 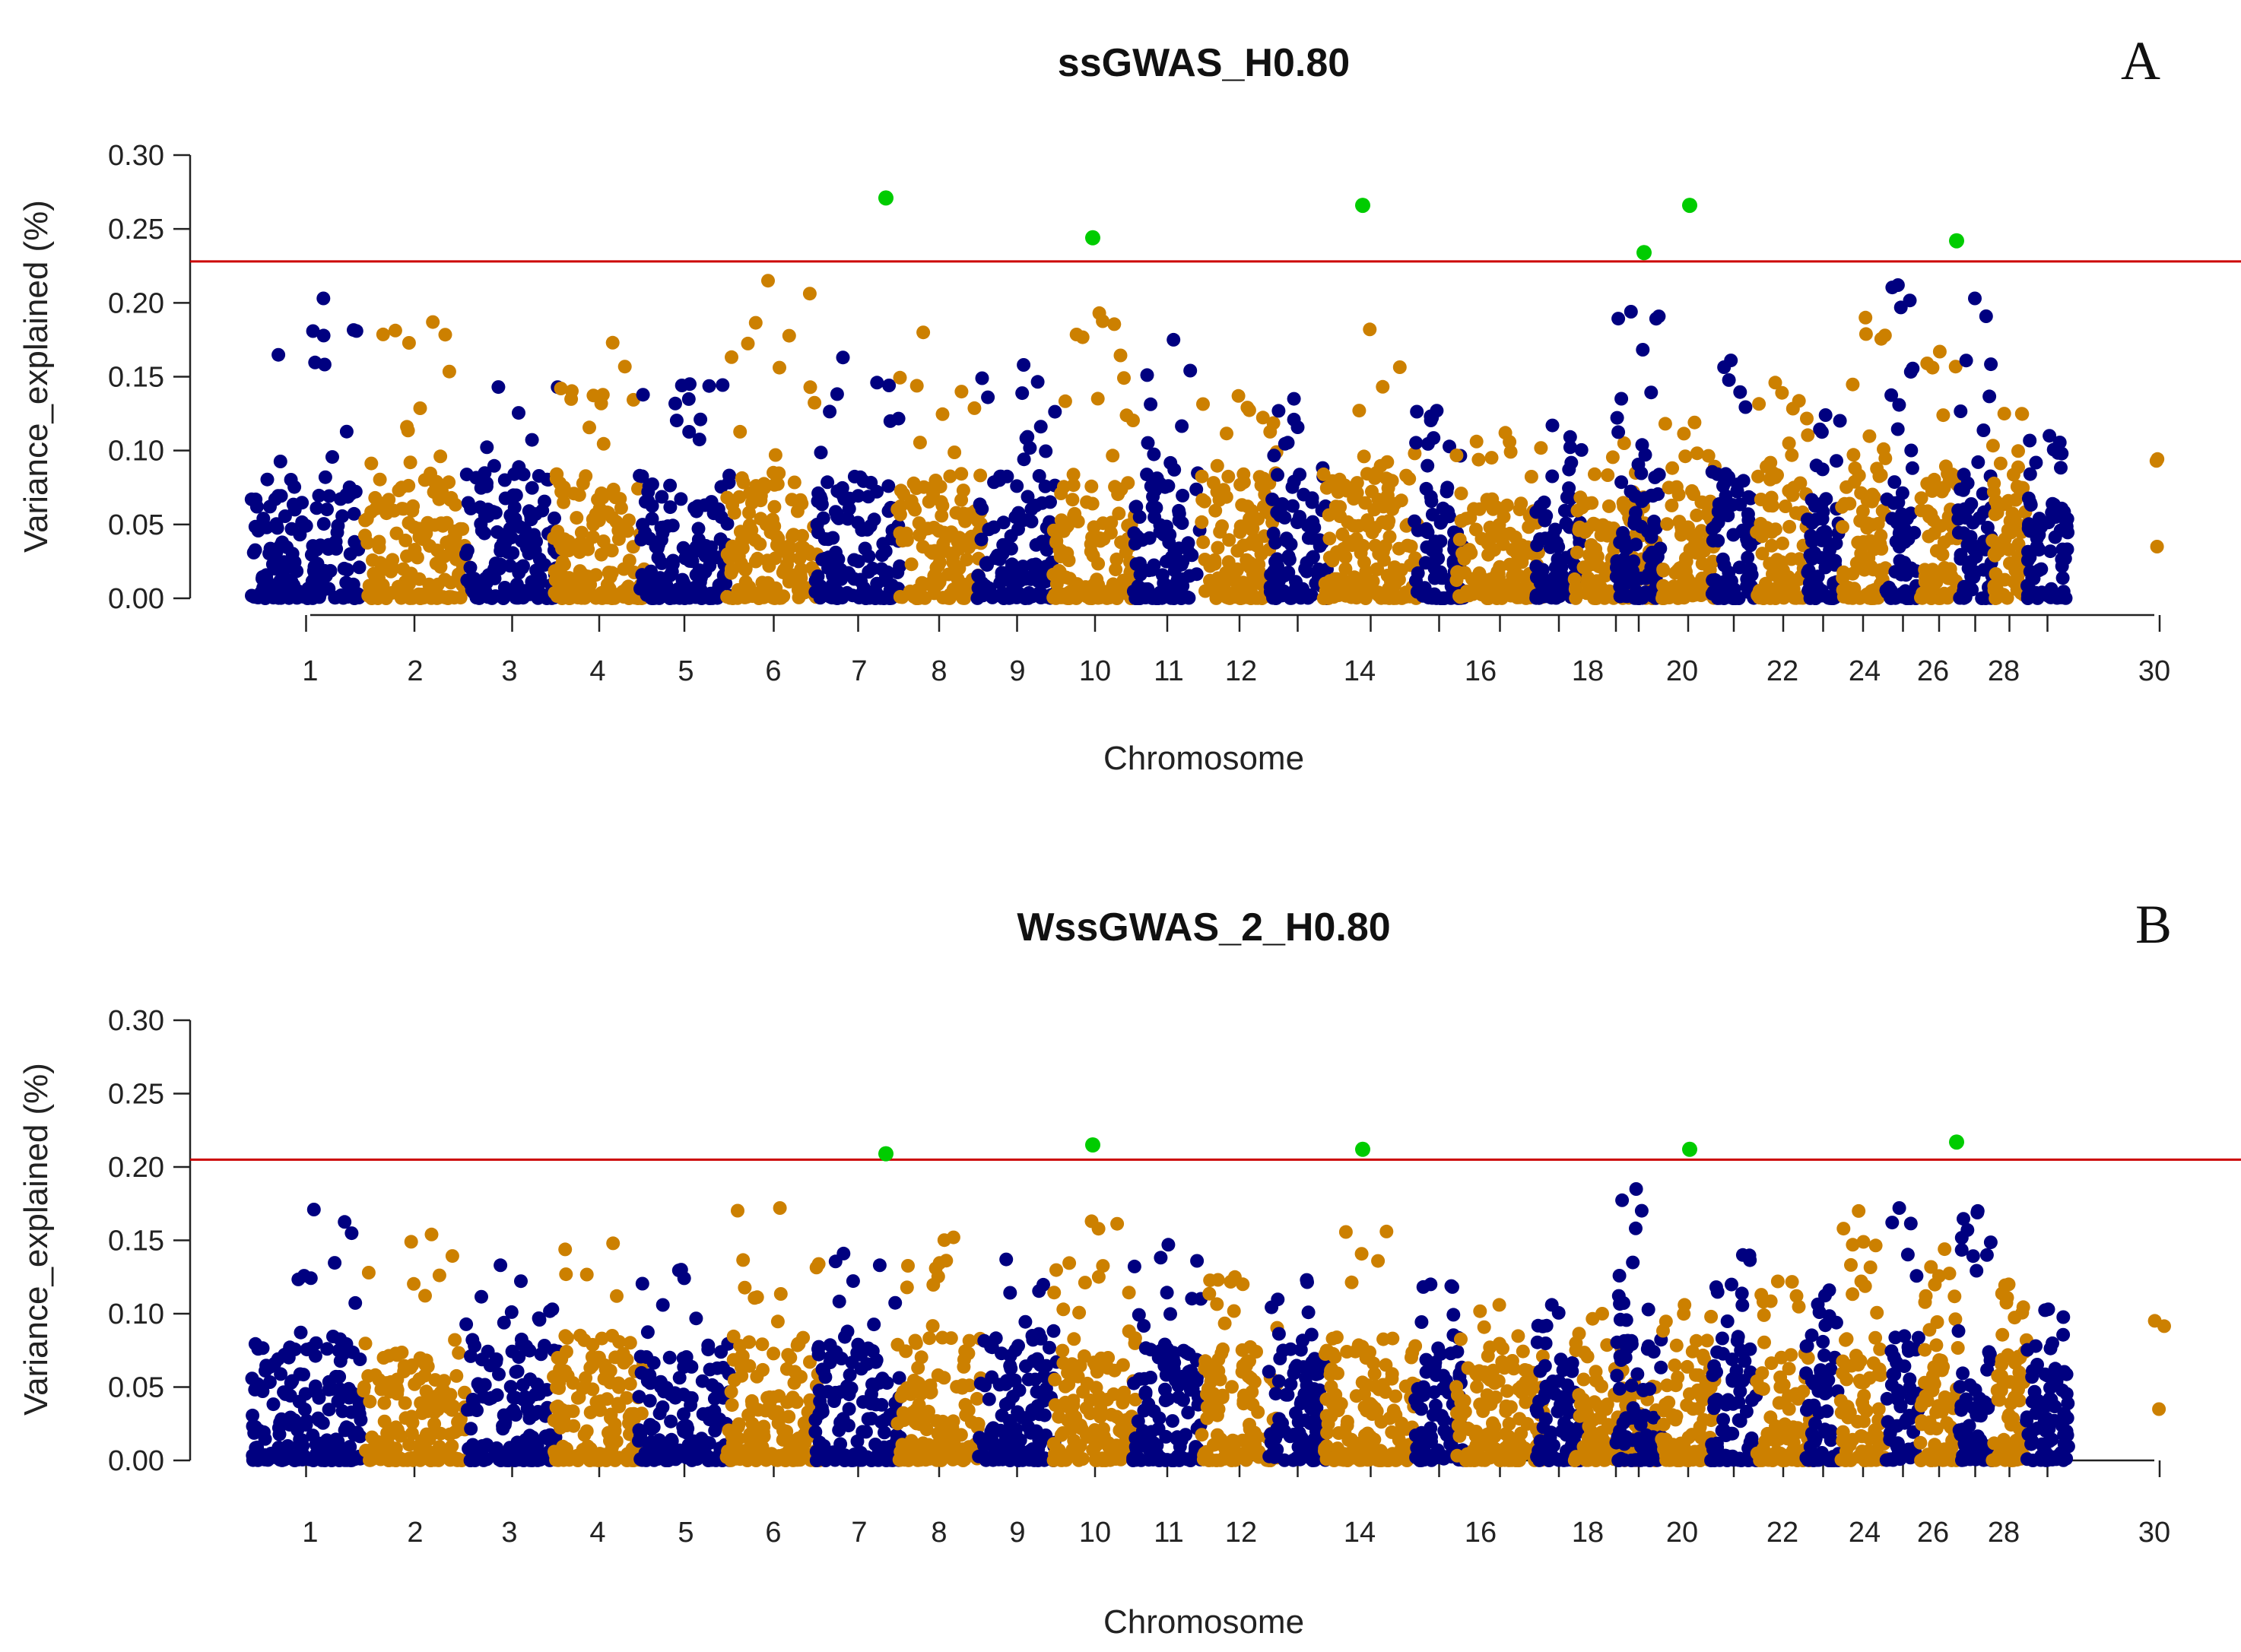 I want to click on x-tick-label: 16, so click(x=1481, y=671).